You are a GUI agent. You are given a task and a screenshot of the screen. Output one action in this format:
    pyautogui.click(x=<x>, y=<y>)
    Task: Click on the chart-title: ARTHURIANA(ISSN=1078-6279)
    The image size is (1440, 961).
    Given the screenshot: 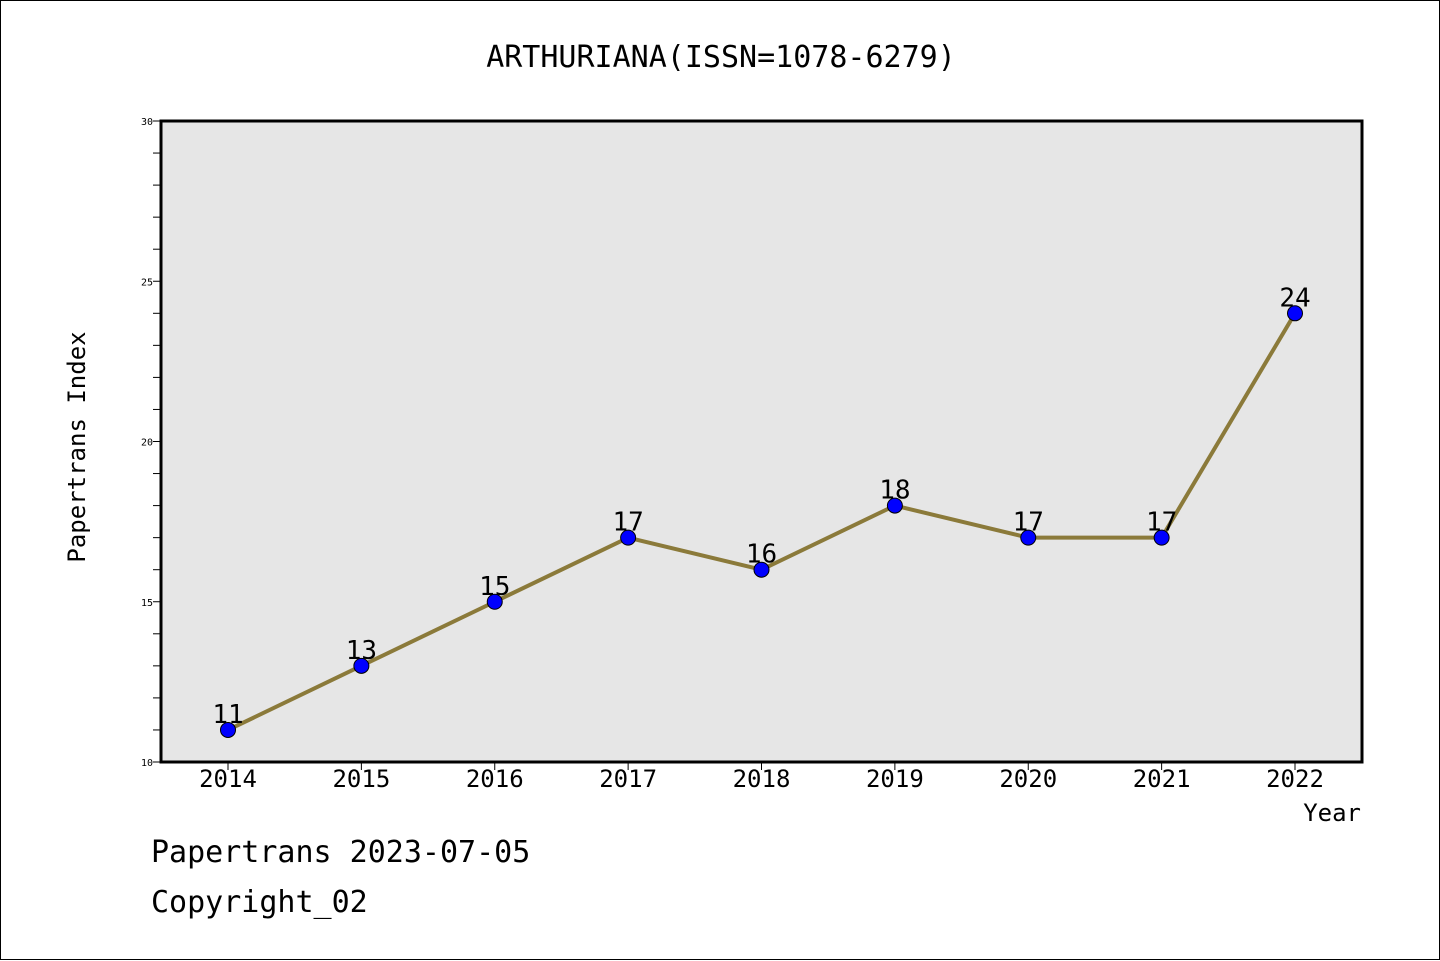 What is the action you would take?
    pyautogui.click(x=721, y=57)
    